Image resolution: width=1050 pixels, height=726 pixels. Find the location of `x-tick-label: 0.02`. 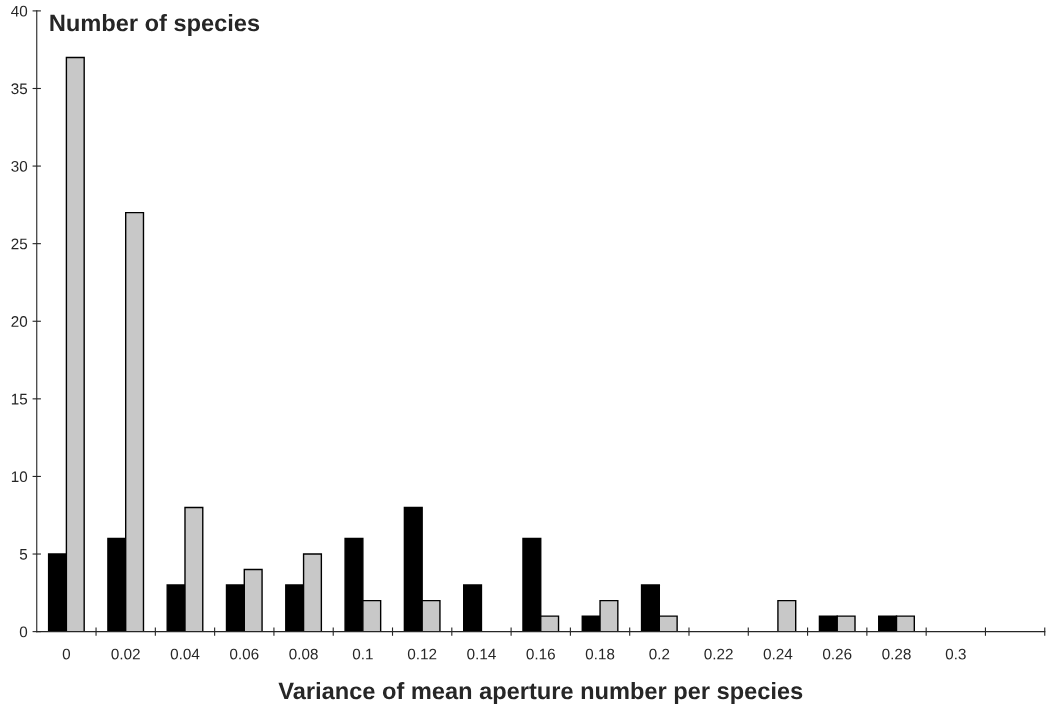

x-tick-label: 0.02 is located at coordinates (125, 654).